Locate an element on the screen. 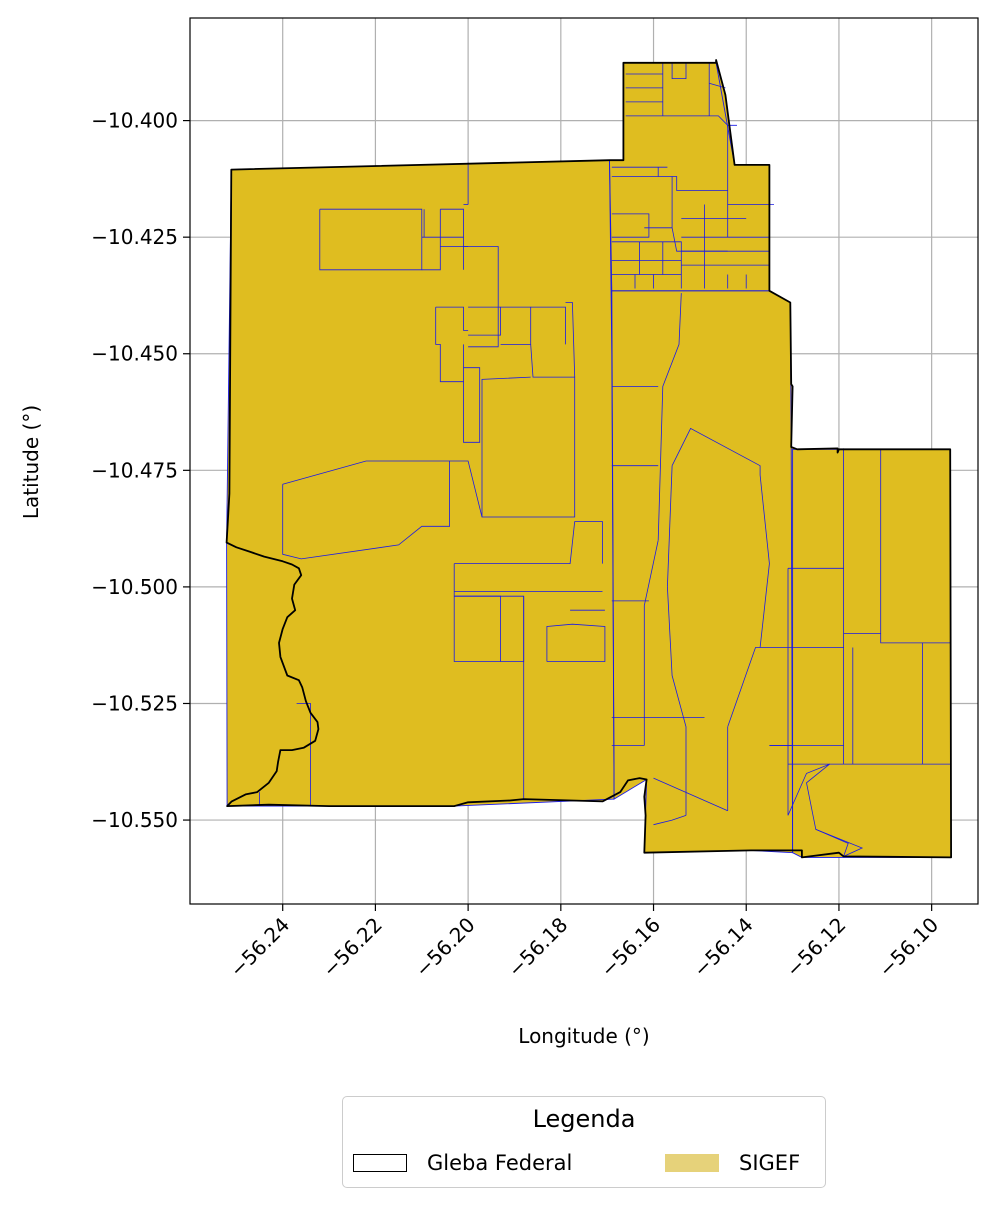 The width and height of the screenshot is (998, 1207). y-axis-label: Latitude (°) is located at coordinates (31, 462).